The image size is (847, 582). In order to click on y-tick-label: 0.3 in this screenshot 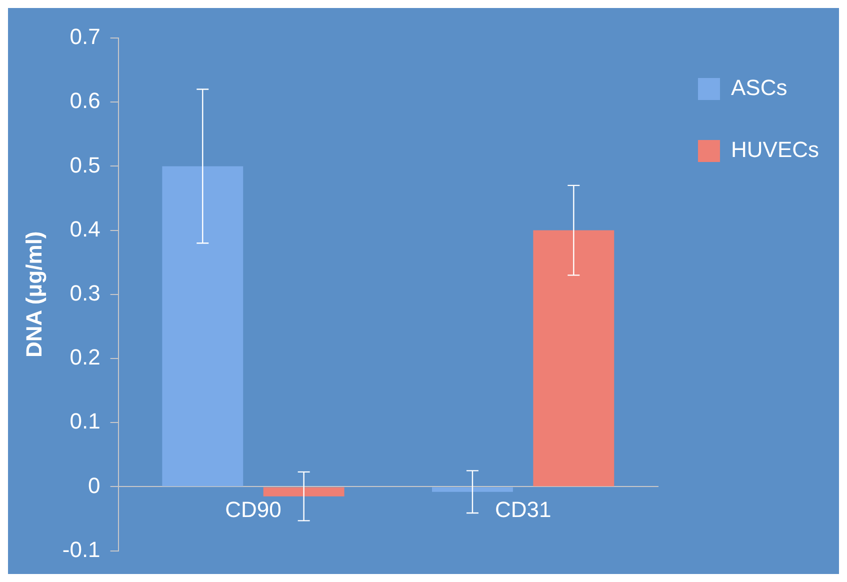, I will do `click(85, 293)`.